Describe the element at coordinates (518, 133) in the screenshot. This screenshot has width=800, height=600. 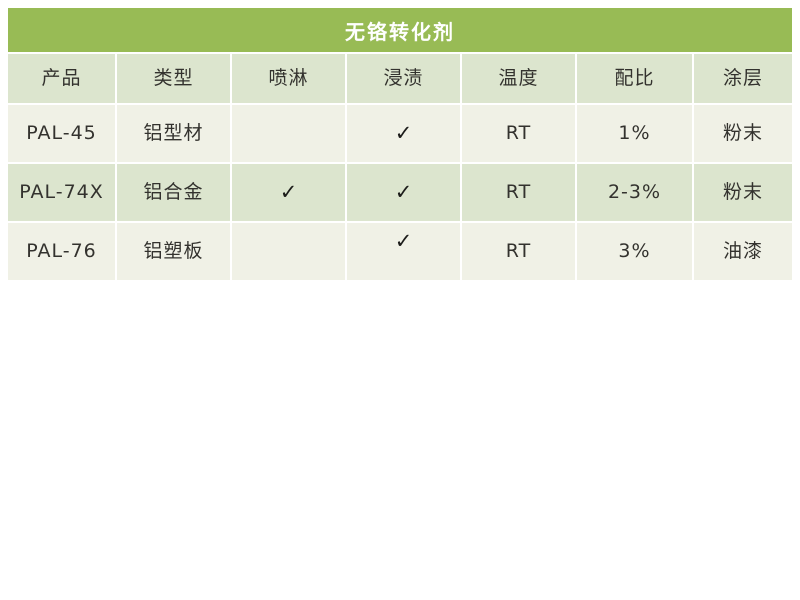
I see `row1-temperature-cell: RT` at that location.